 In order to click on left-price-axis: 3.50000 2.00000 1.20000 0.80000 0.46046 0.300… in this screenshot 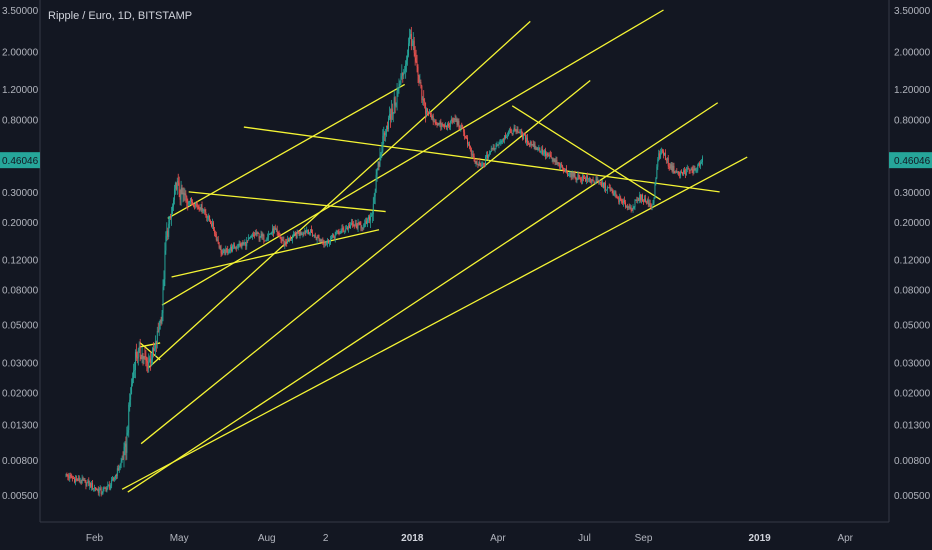, I will do `click(20, 254)`.